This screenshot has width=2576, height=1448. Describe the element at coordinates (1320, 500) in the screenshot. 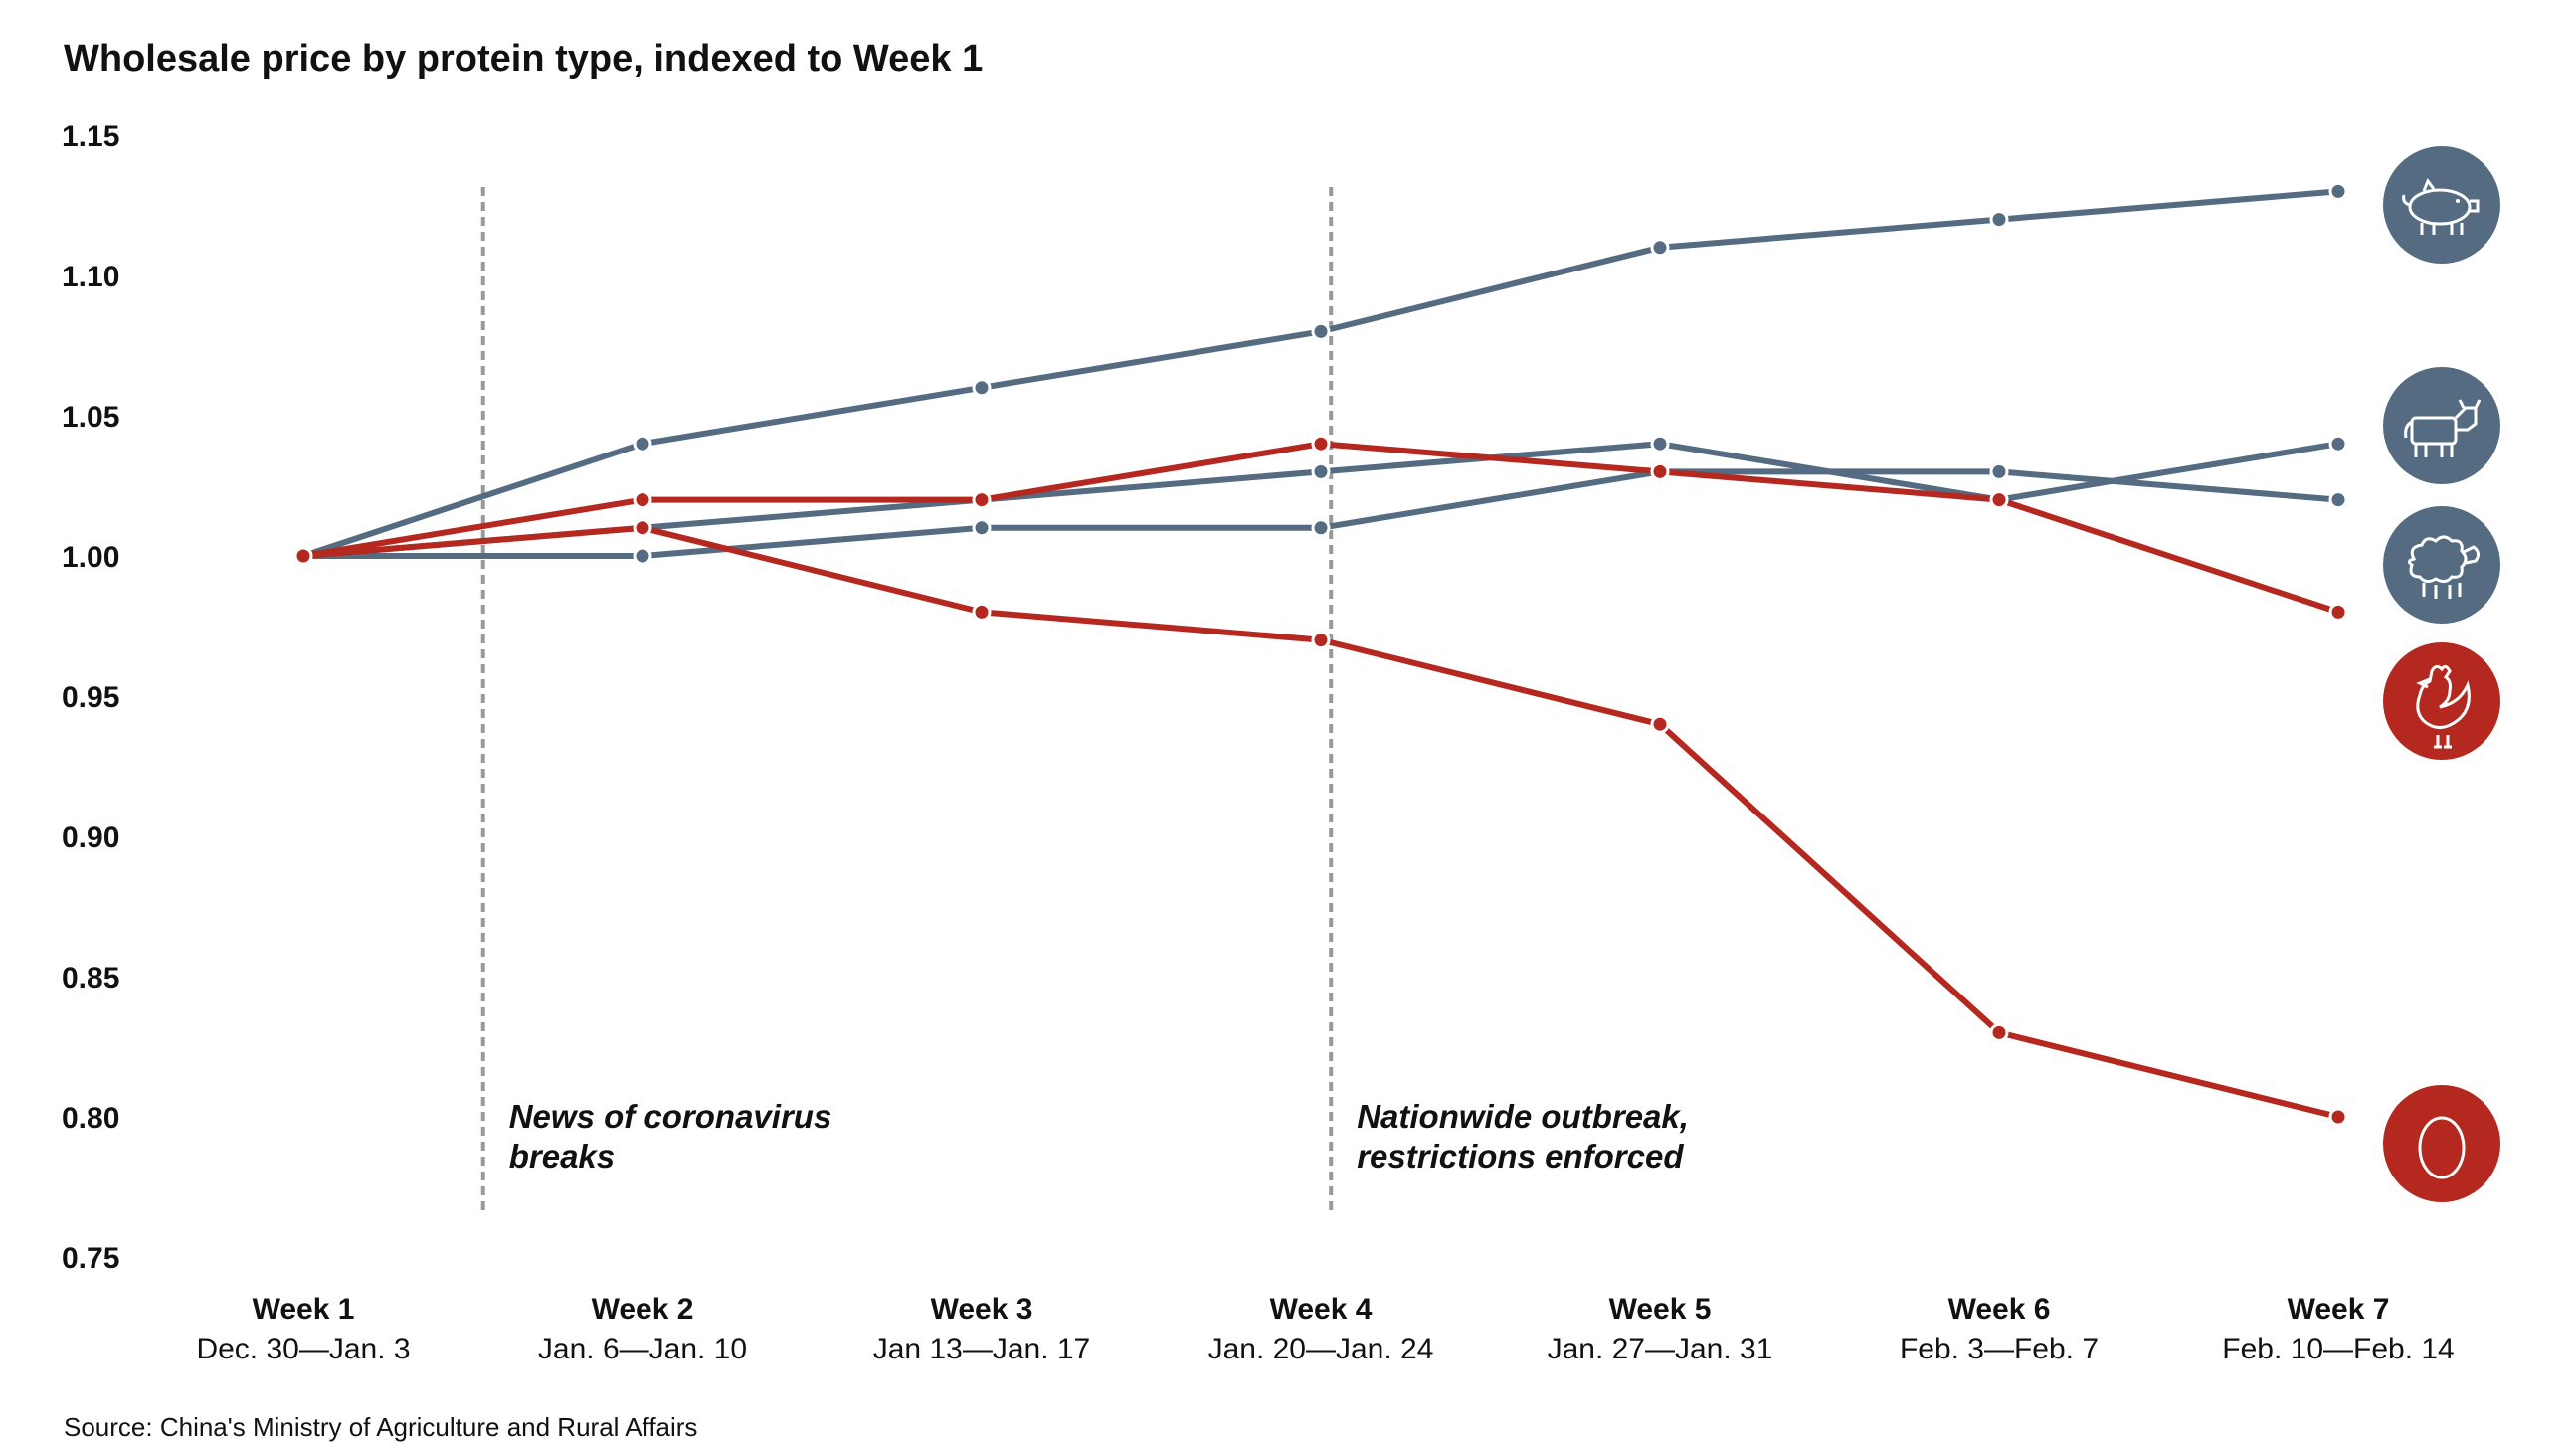

I see `series-line` at that location.